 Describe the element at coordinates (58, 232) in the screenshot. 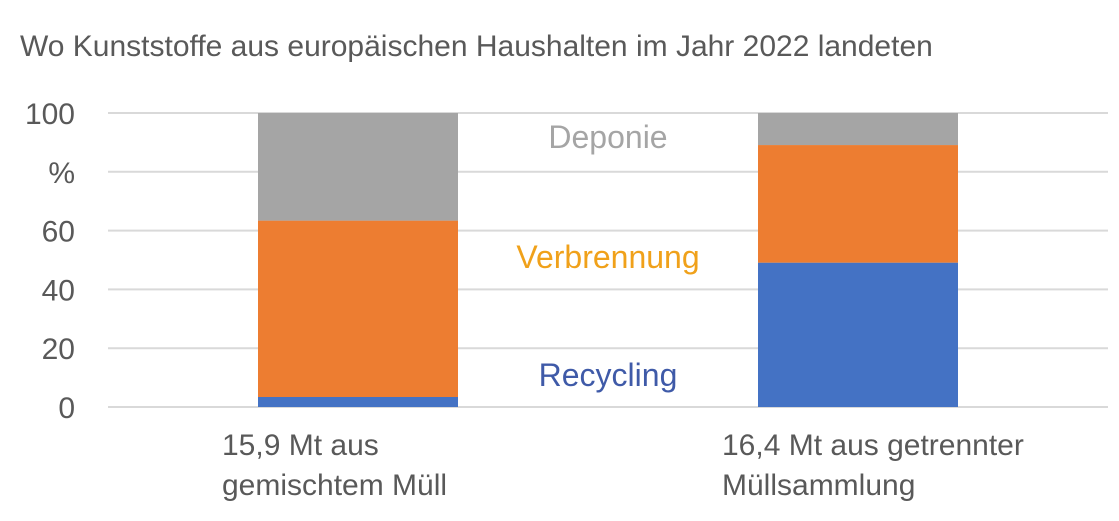

I see `y-tick-label: 60` at that location.